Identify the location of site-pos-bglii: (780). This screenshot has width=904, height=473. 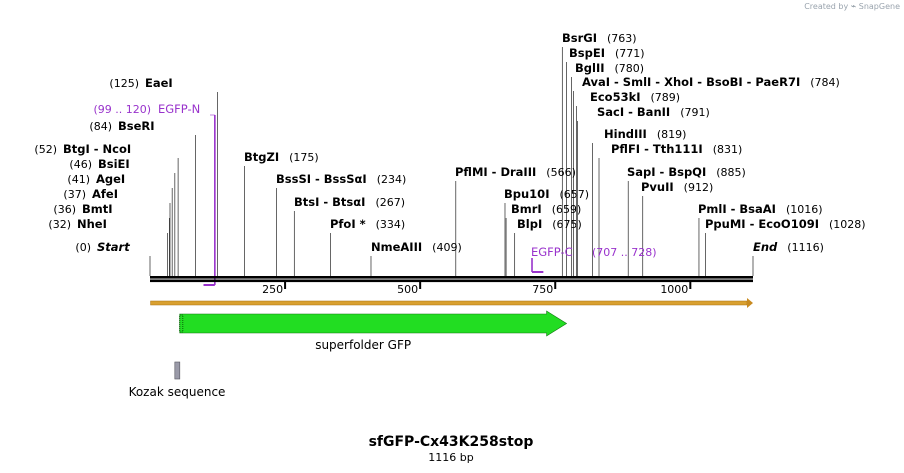
(630, 68).